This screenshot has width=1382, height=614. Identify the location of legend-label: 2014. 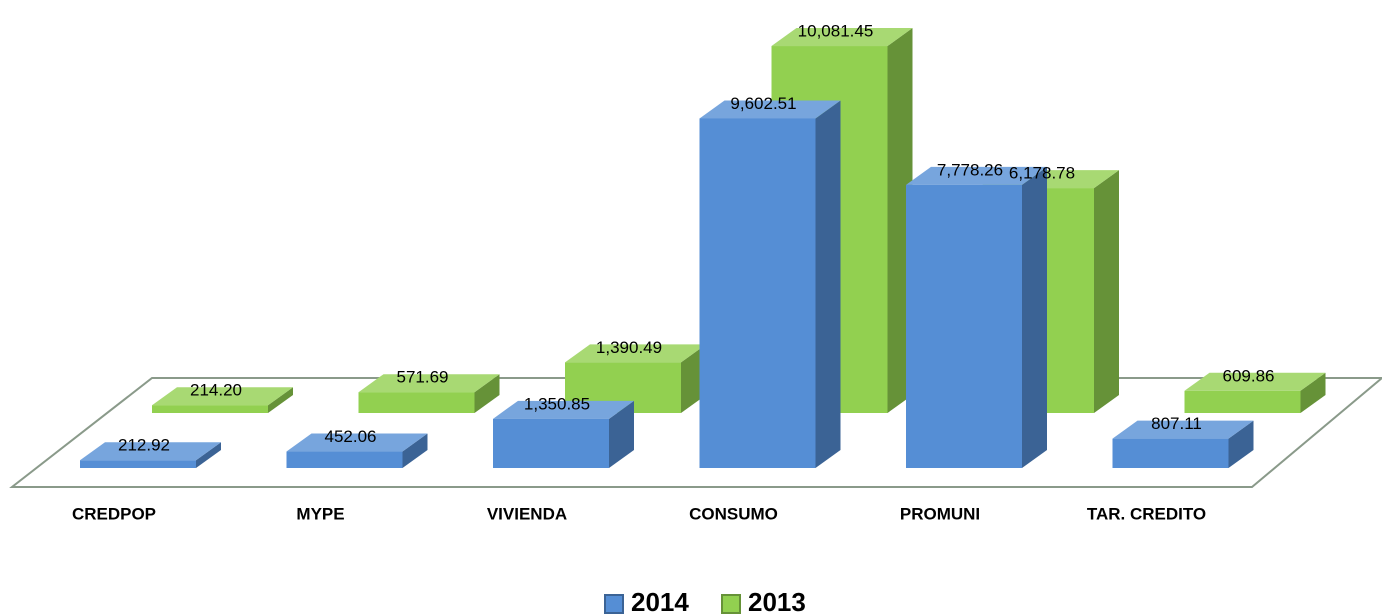
(660, 600).